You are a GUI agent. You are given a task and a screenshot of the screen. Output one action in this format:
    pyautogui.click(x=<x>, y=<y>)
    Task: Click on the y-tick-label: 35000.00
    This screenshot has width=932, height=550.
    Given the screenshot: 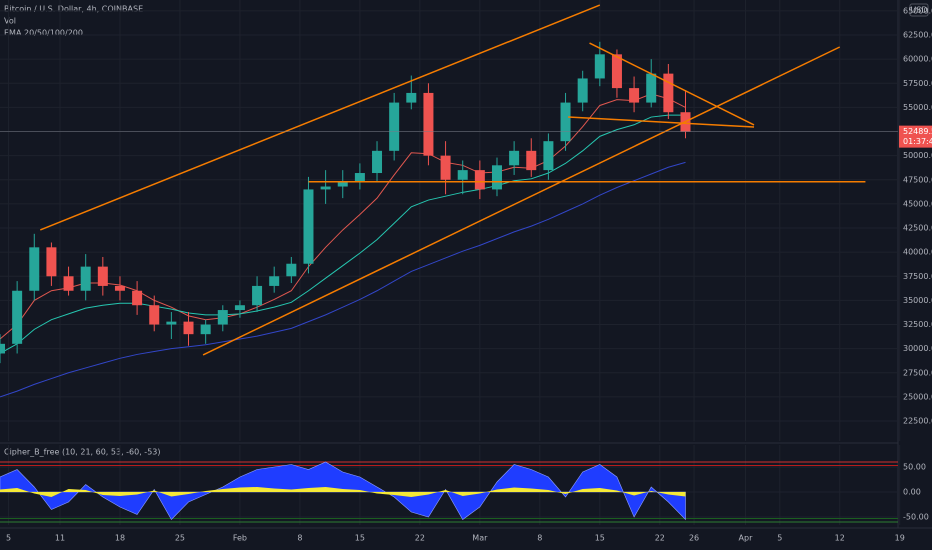 What is the action you would take?
    pyautogui.click(x=917, y=300)
    